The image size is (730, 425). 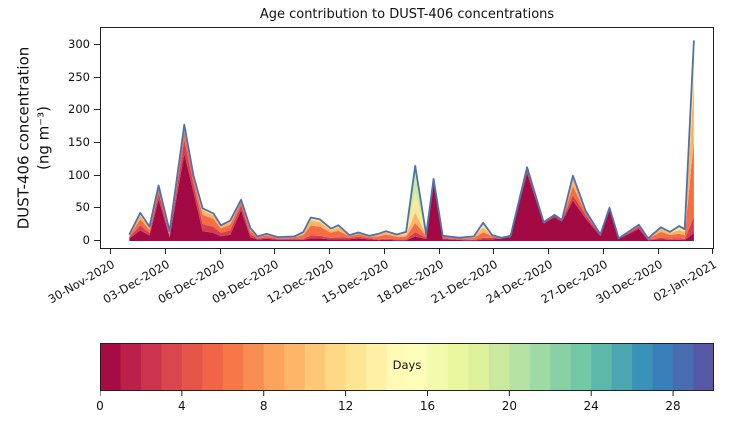 What do you see at coordinates (79, 109) in the screenshot?
I see `y-tick-label: 200` at bounding box center [79, 109].